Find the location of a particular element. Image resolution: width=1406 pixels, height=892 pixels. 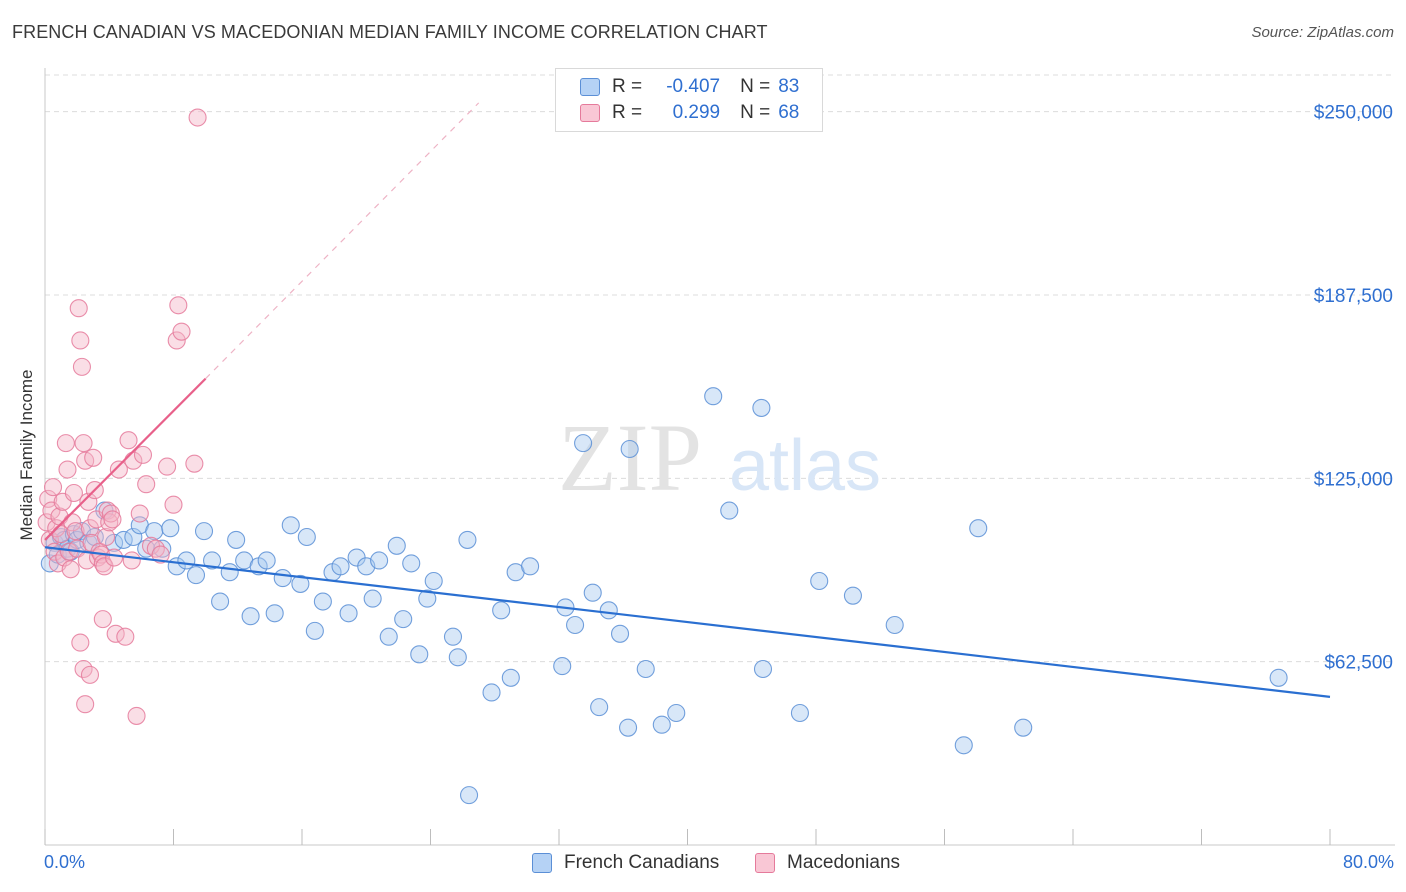

legend-item-label: Macedonians is located at coordinates (844, 862).